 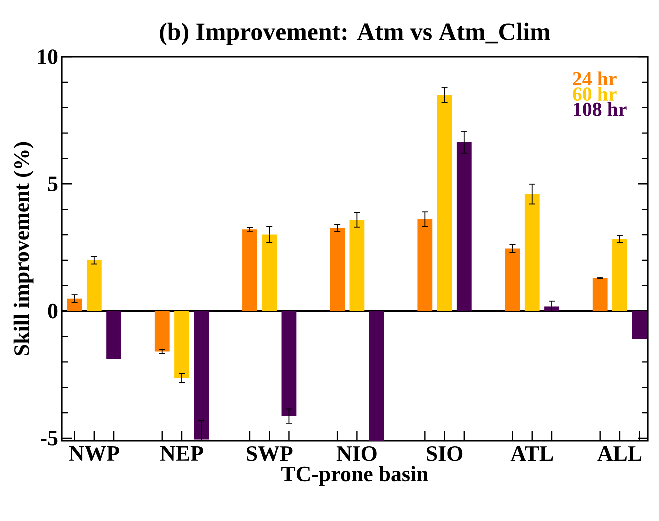 I want to click on y-tick-label: 5, so click(x=53, y=184).